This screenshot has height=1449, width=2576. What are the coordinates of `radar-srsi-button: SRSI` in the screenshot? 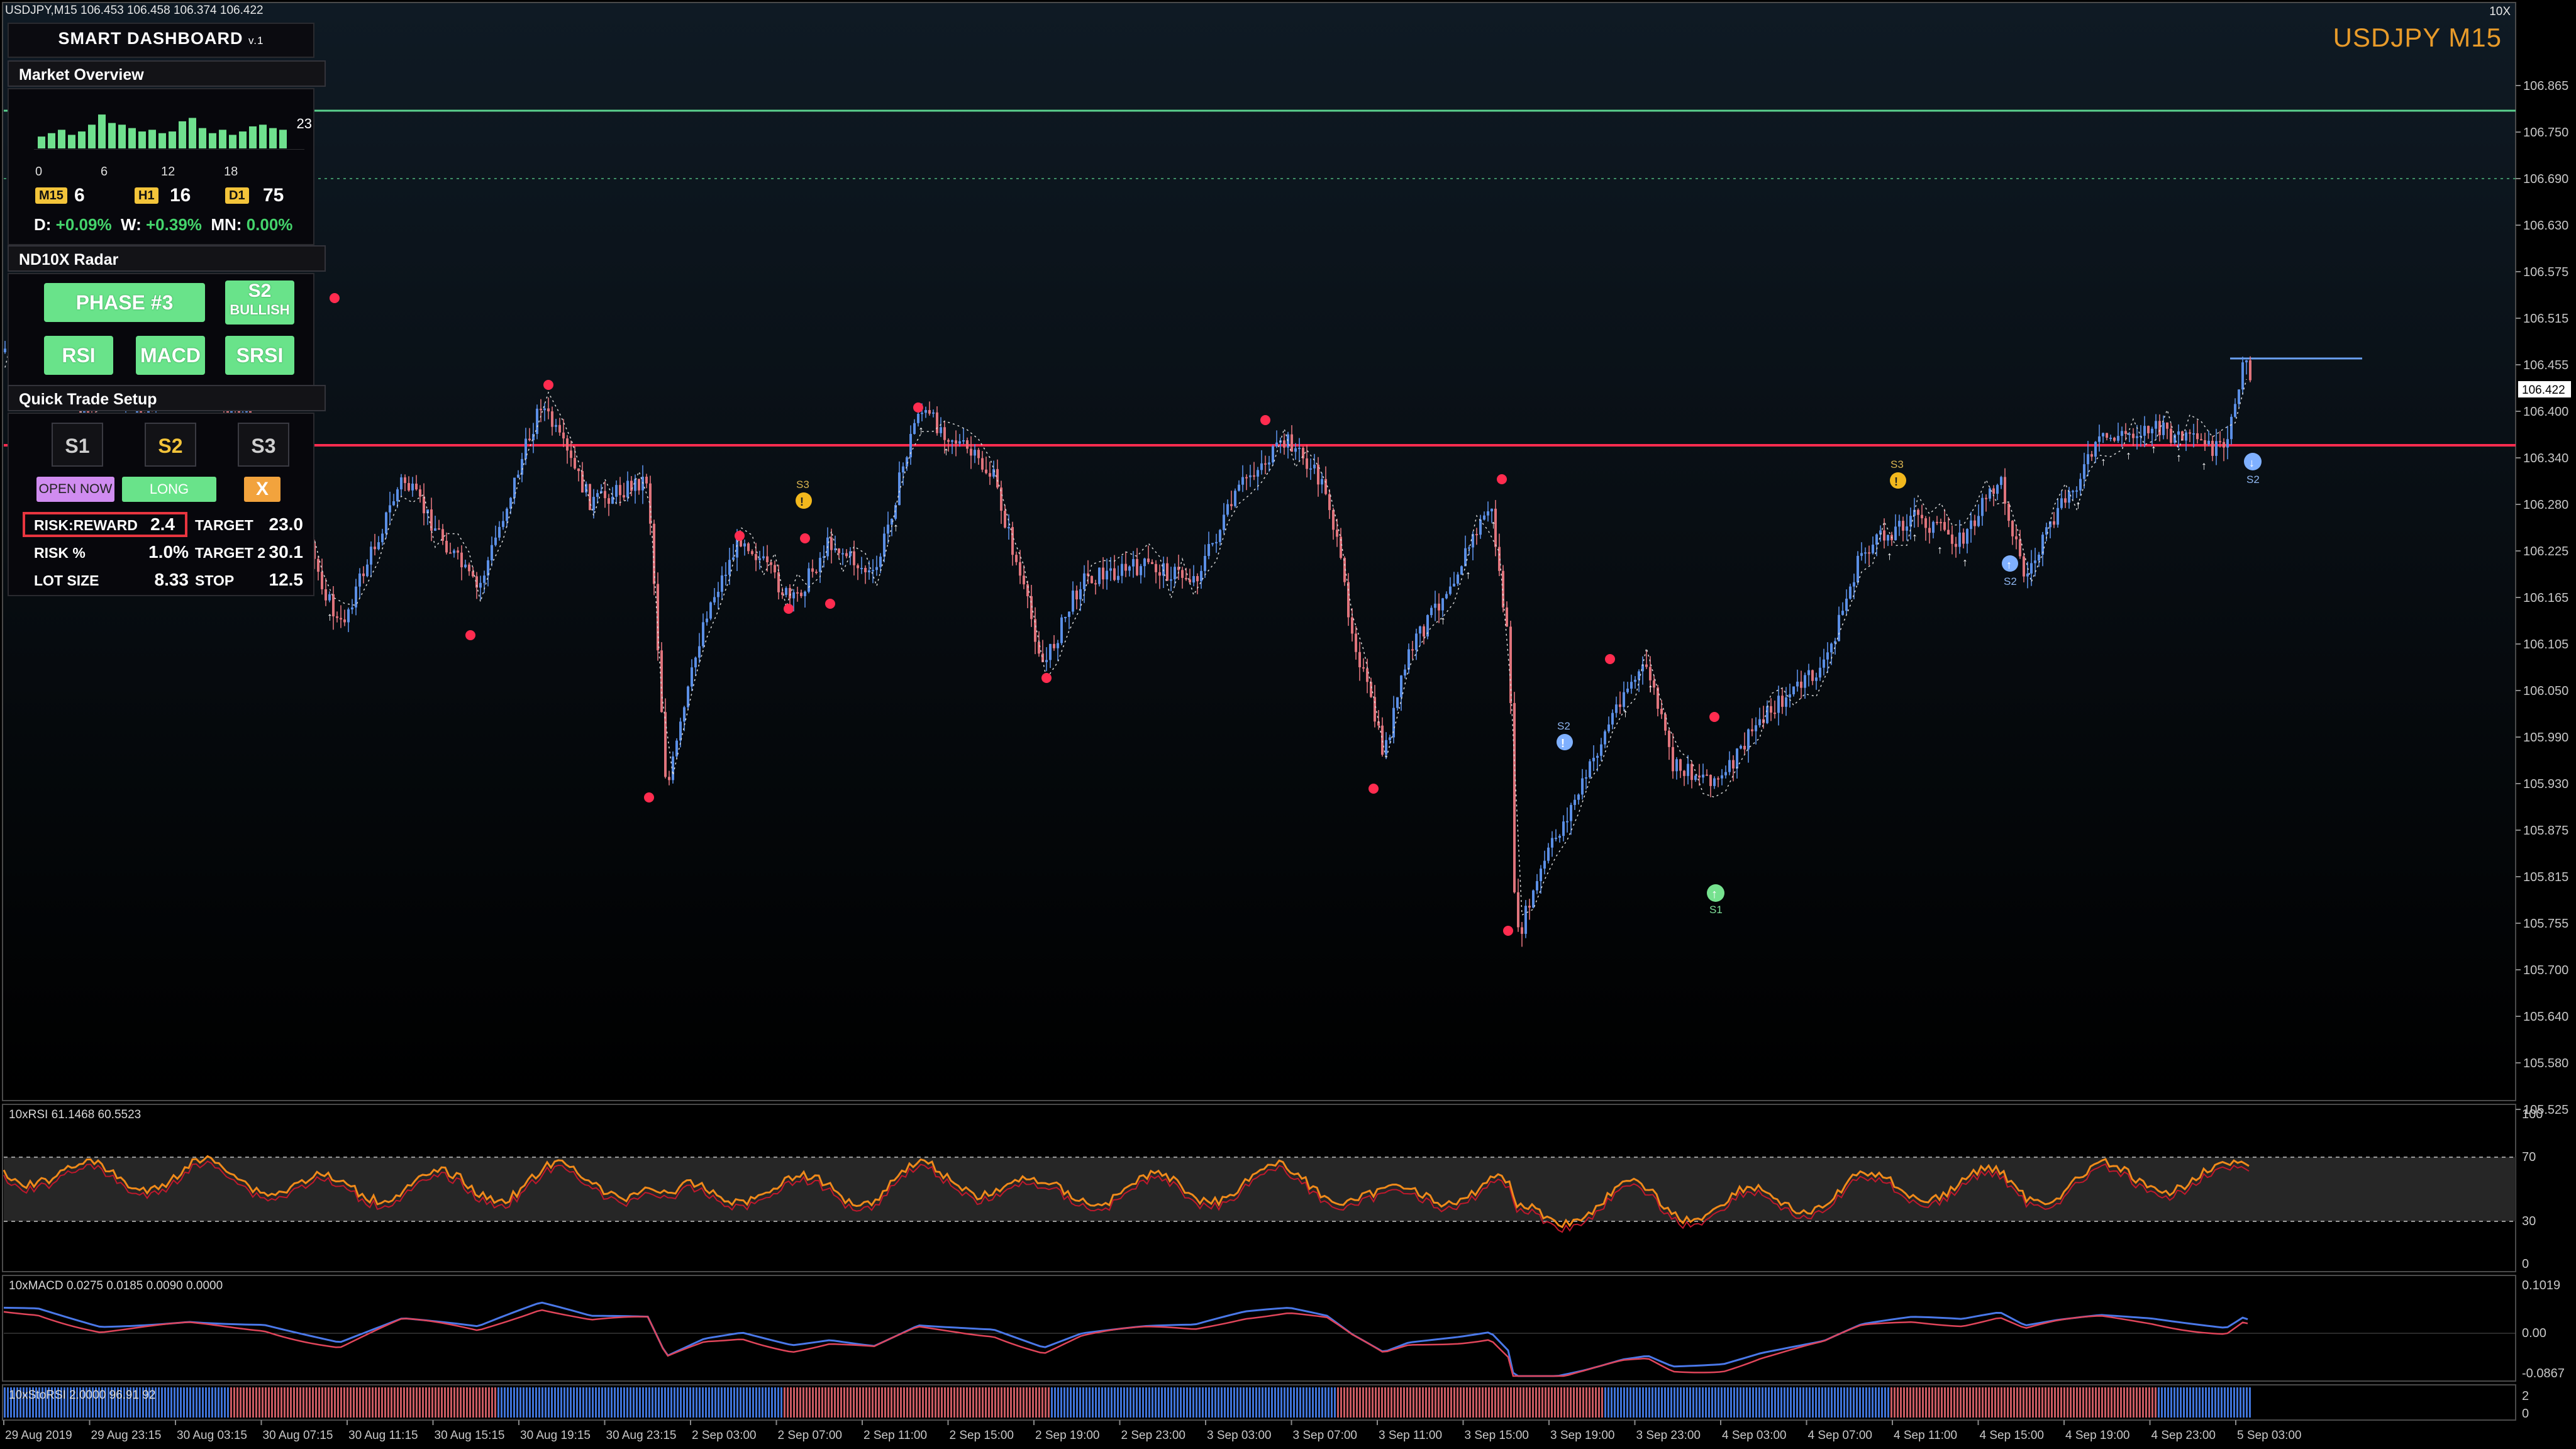 It's located at (259, 355).